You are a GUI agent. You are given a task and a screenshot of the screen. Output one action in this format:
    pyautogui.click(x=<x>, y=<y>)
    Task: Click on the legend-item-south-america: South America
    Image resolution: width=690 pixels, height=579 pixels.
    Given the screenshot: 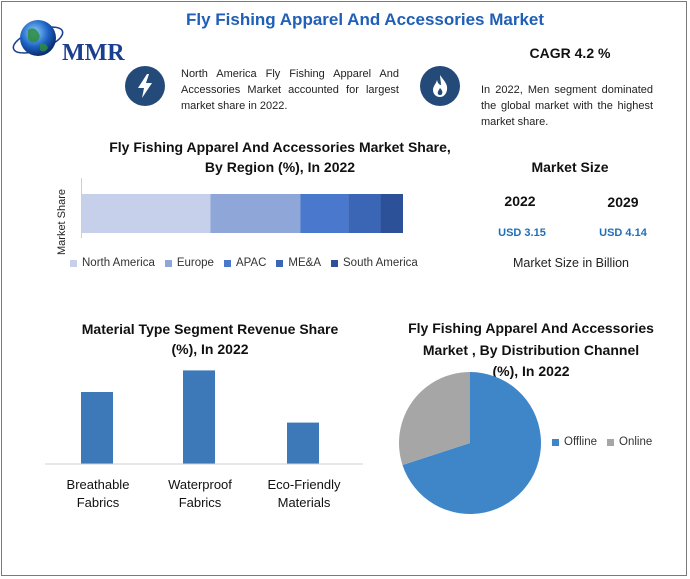 What is the action you would take?
    pyautogui.click(x=374, y=263)
    